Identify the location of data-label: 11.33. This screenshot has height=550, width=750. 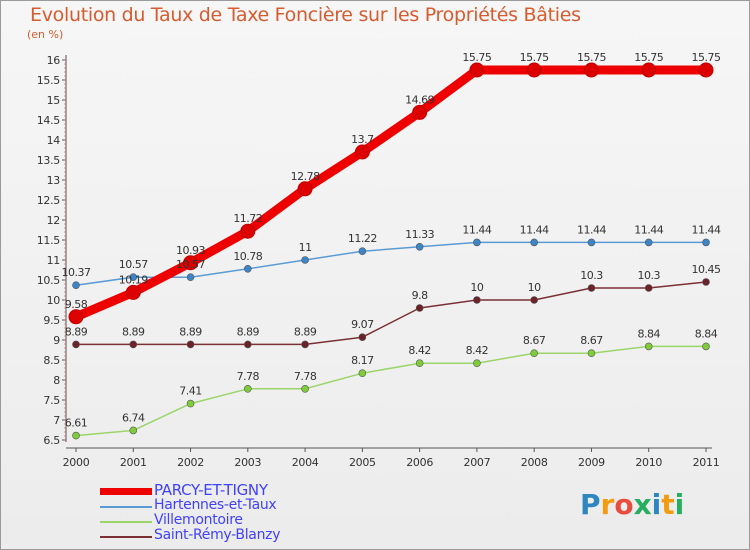
(419, 234).